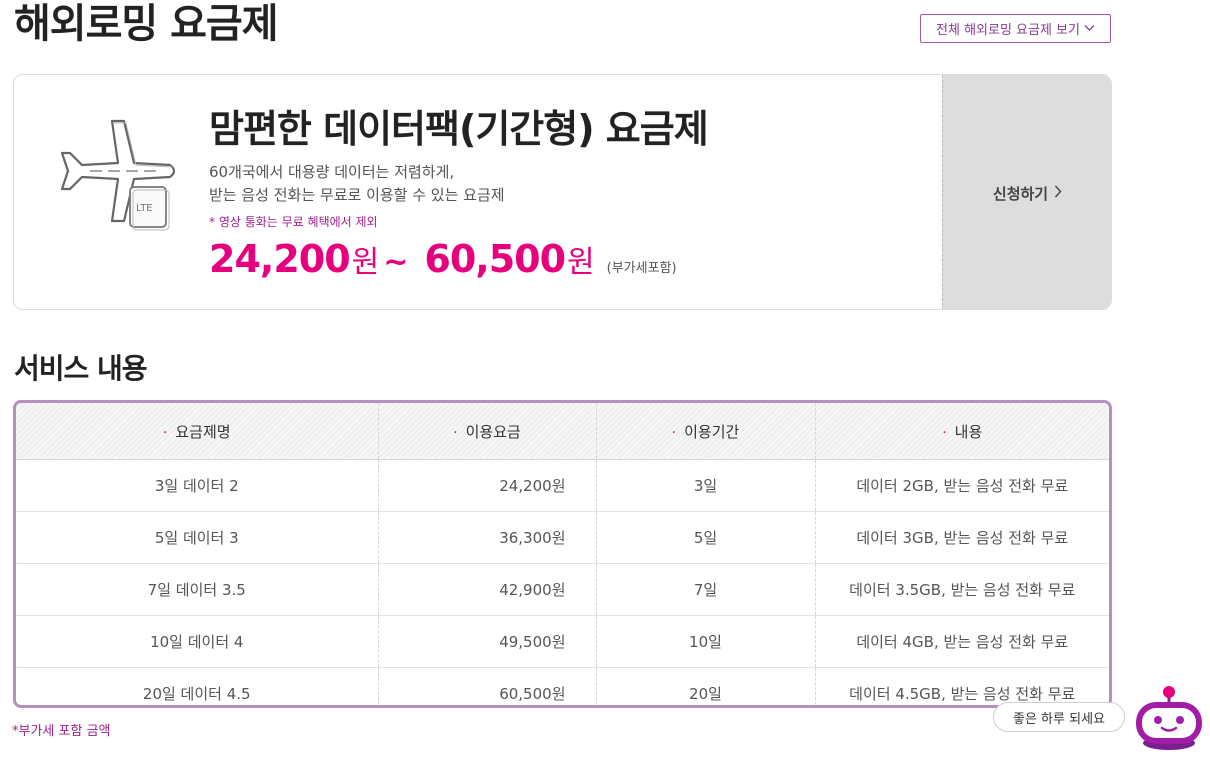 Image resolution: width=1210 pixels, height=757 pixels. What do you see at coordinates (706, 589) in the screenshot?
I see `cell-period: 7일` at bounding box center [706, 589].